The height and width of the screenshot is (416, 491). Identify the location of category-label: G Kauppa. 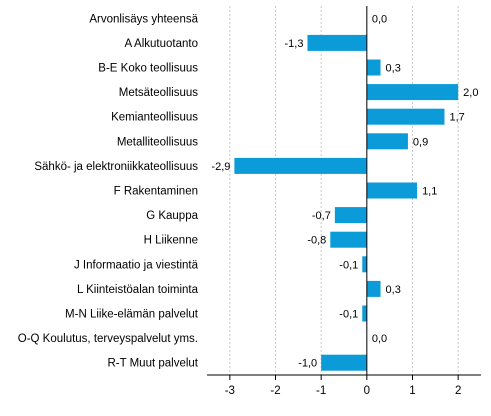
(172, 216).